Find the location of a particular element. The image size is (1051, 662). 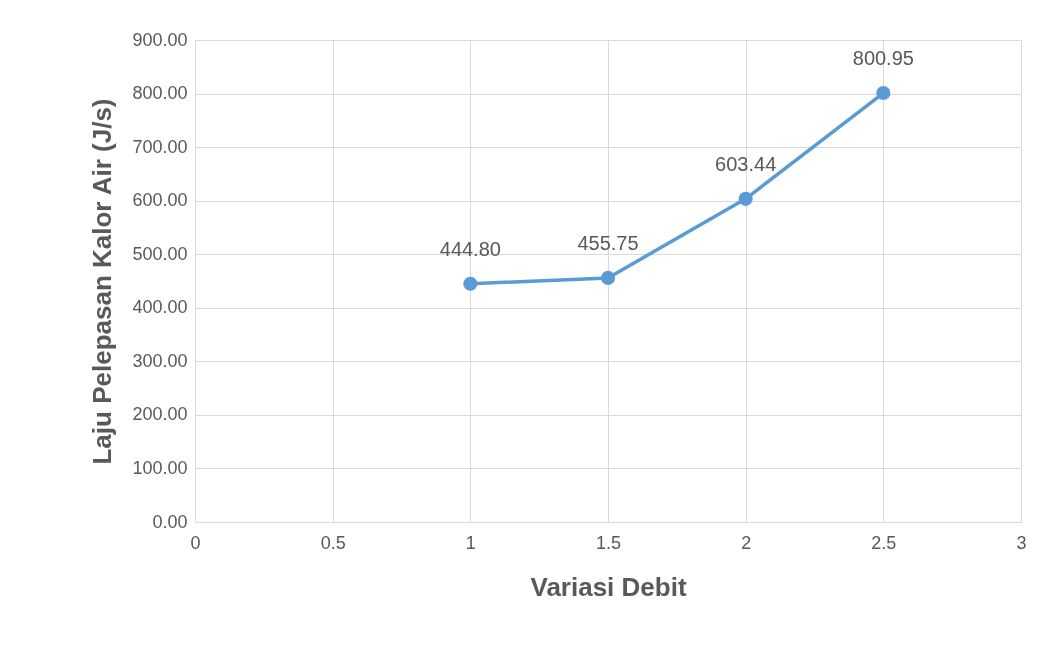

x-tick-label: 3 is located at coordinates (1021, 542).